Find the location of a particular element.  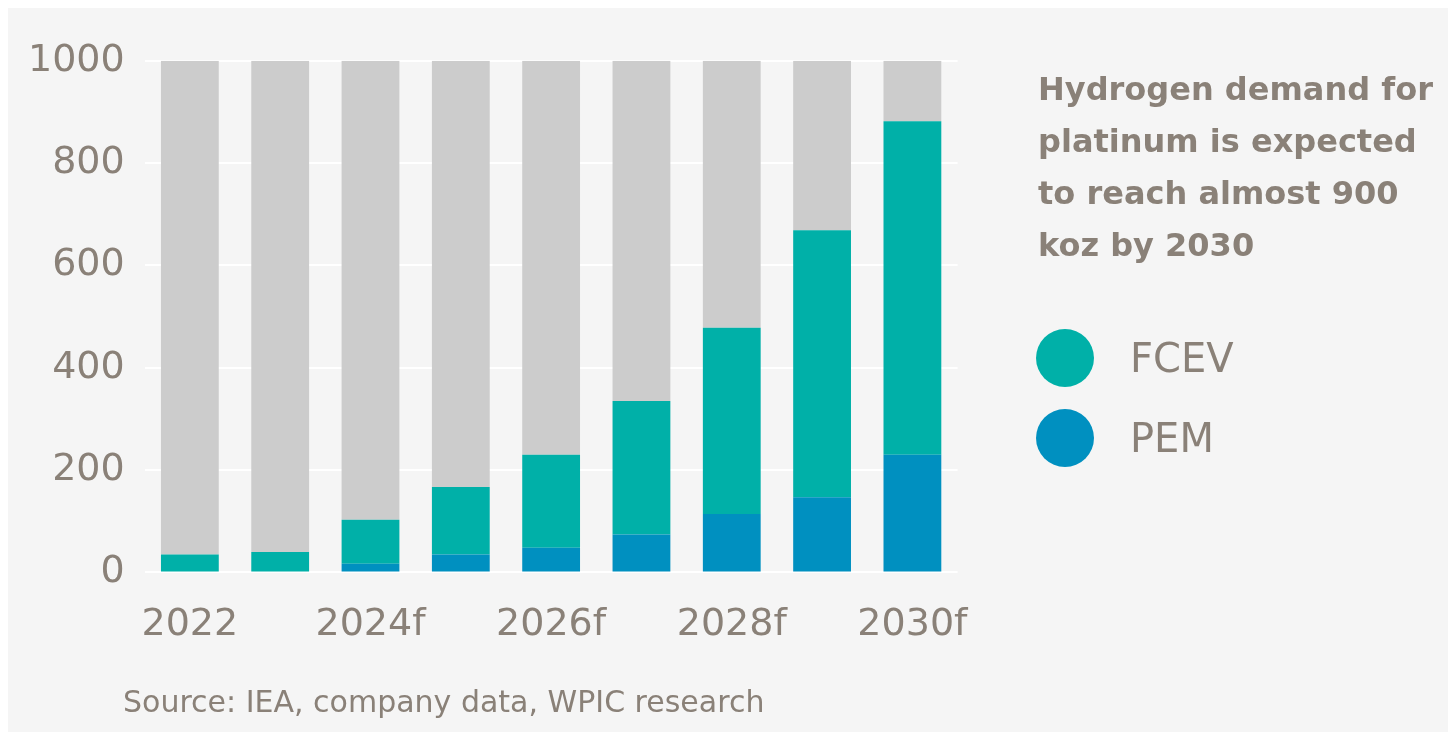

x-tick-label: 2028f is located at coordinates (732, 622).